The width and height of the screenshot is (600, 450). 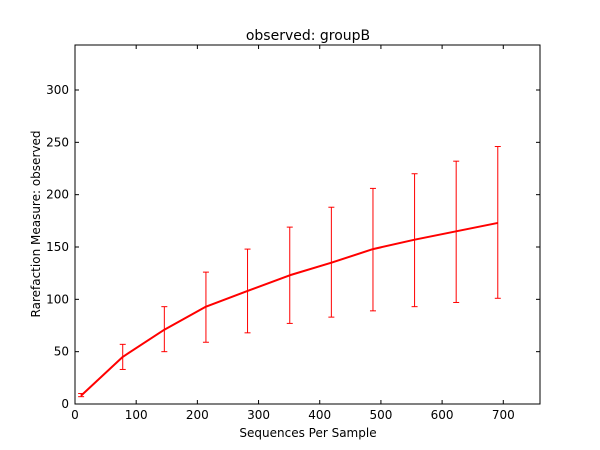 I want to click on y-tick-label-5: 250, so click(x=57, y=142).